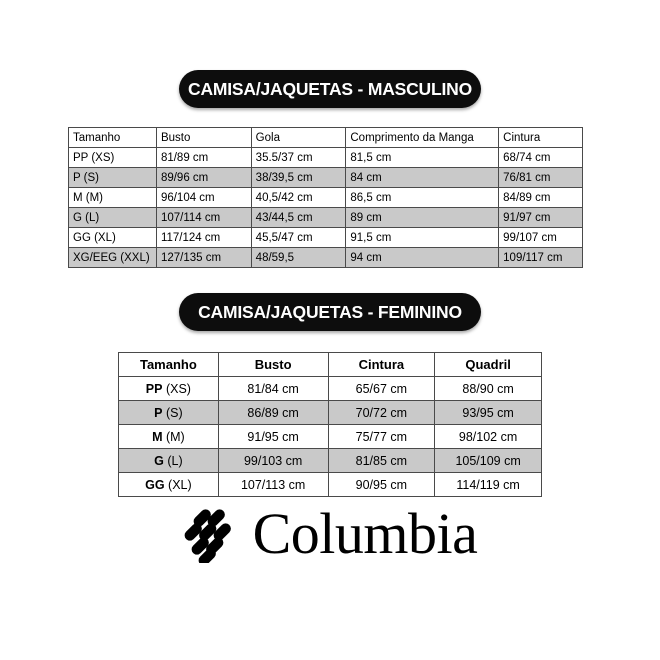 The image size is (660, 660). Describe the element at coordinates (203, 157) in the screenshot. I see `measurement-cell: 81/89 cm` at that location.